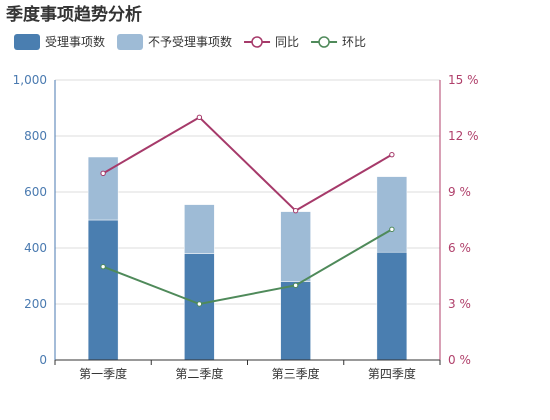 This screenshot has height=420, width=550. I want to click on x-tick-label: 第一季度, so click(103, 373).